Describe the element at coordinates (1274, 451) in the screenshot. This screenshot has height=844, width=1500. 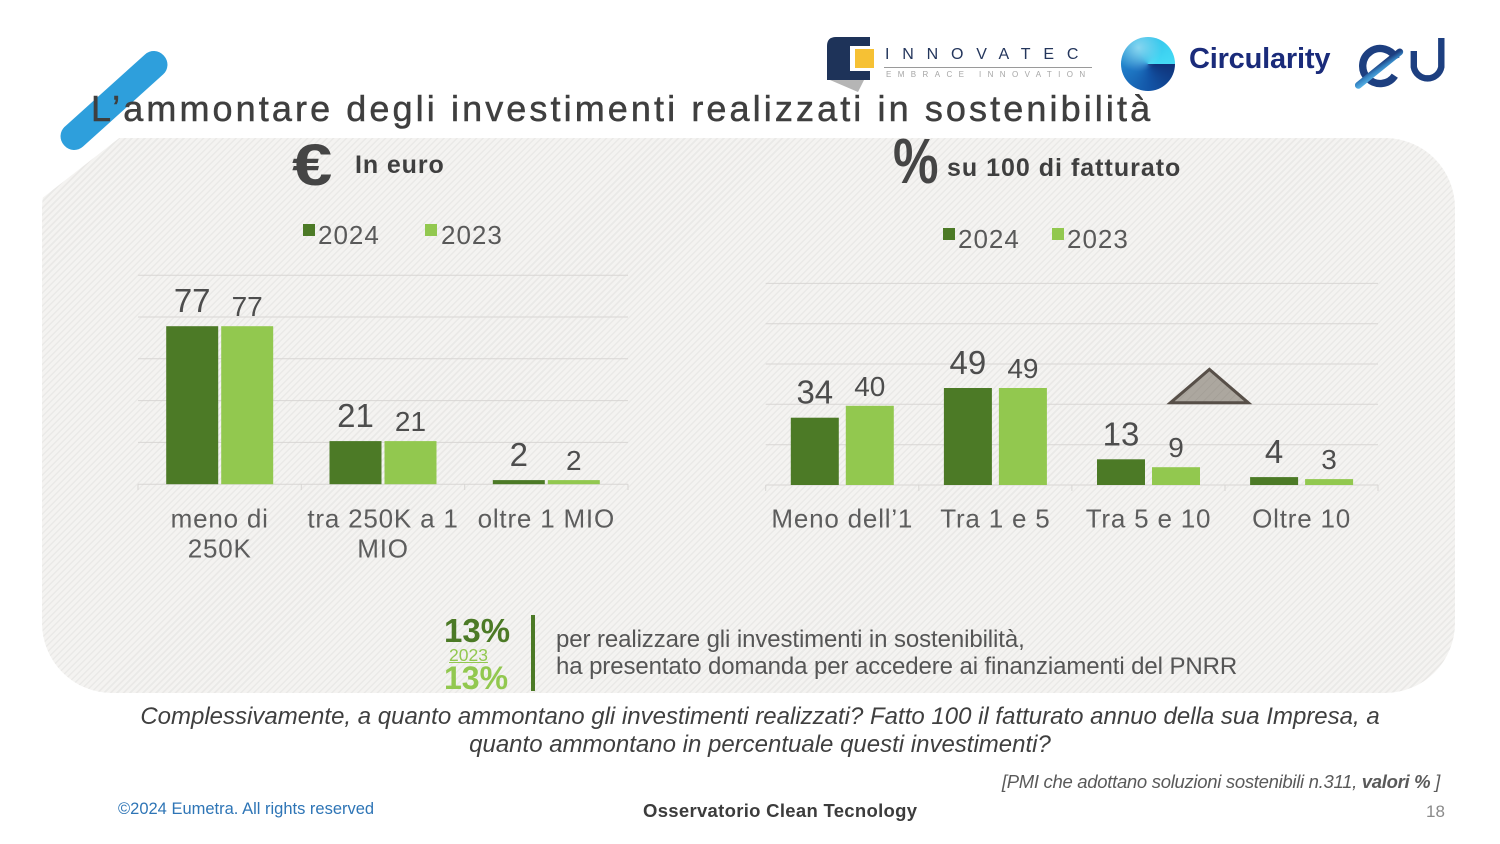
I see `svg-text: 4` at that location.